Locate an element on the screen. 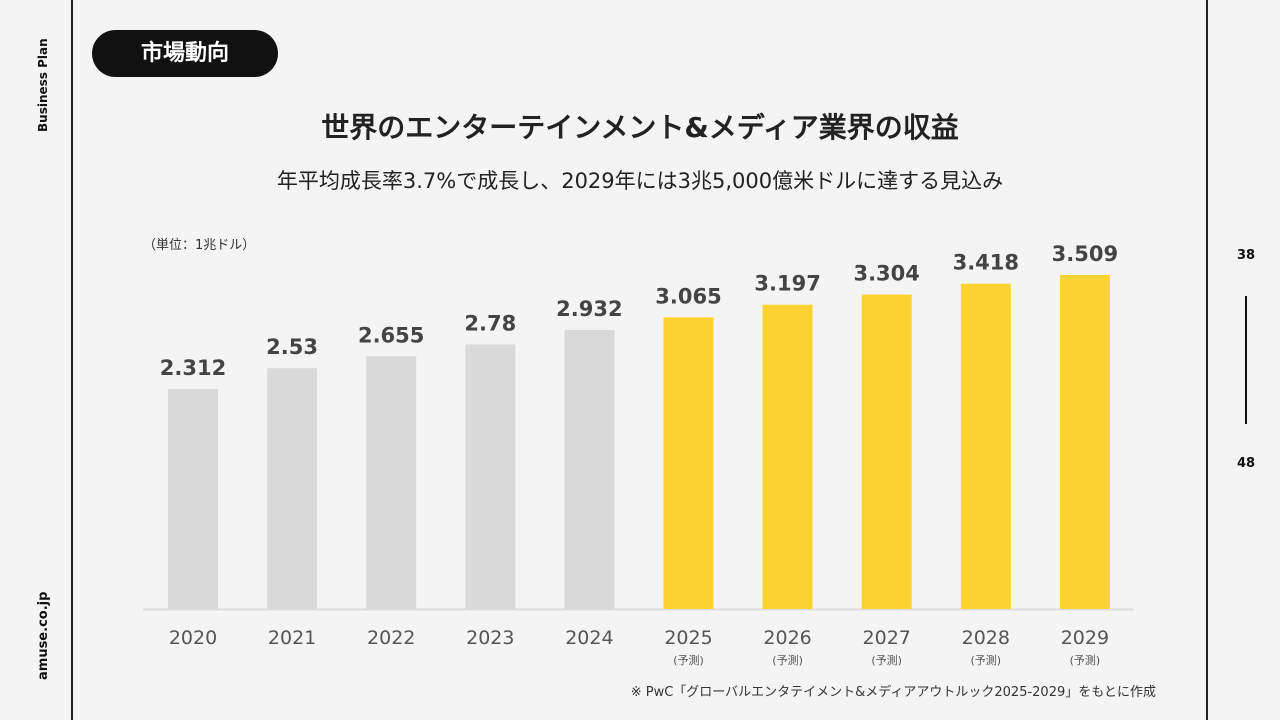 The height and width of the screenshot is (720, 1280). data-label-2023: 2.78 is located at coordinates (490, 323).